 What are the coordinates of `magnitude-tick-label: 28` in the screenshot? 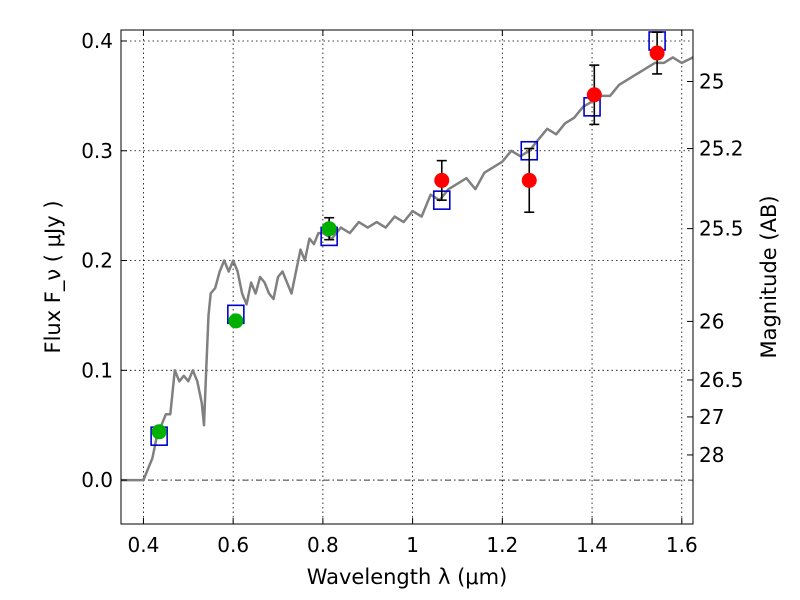 It's located at (711, 455).